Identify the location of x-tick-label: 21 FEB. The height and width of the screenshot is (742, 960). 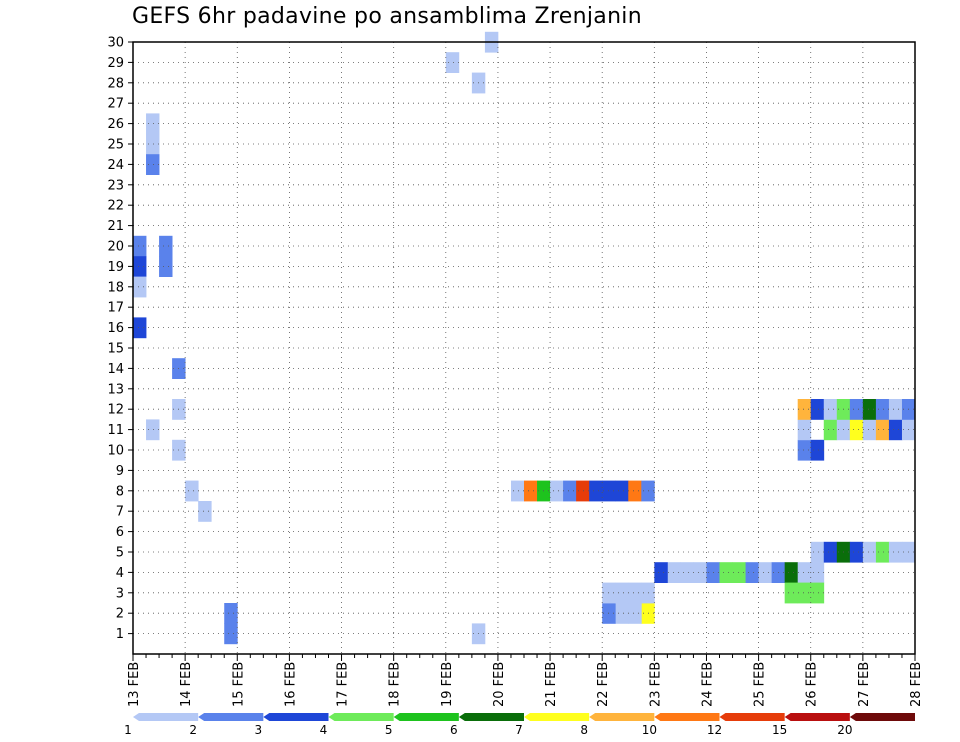
(551, 684).